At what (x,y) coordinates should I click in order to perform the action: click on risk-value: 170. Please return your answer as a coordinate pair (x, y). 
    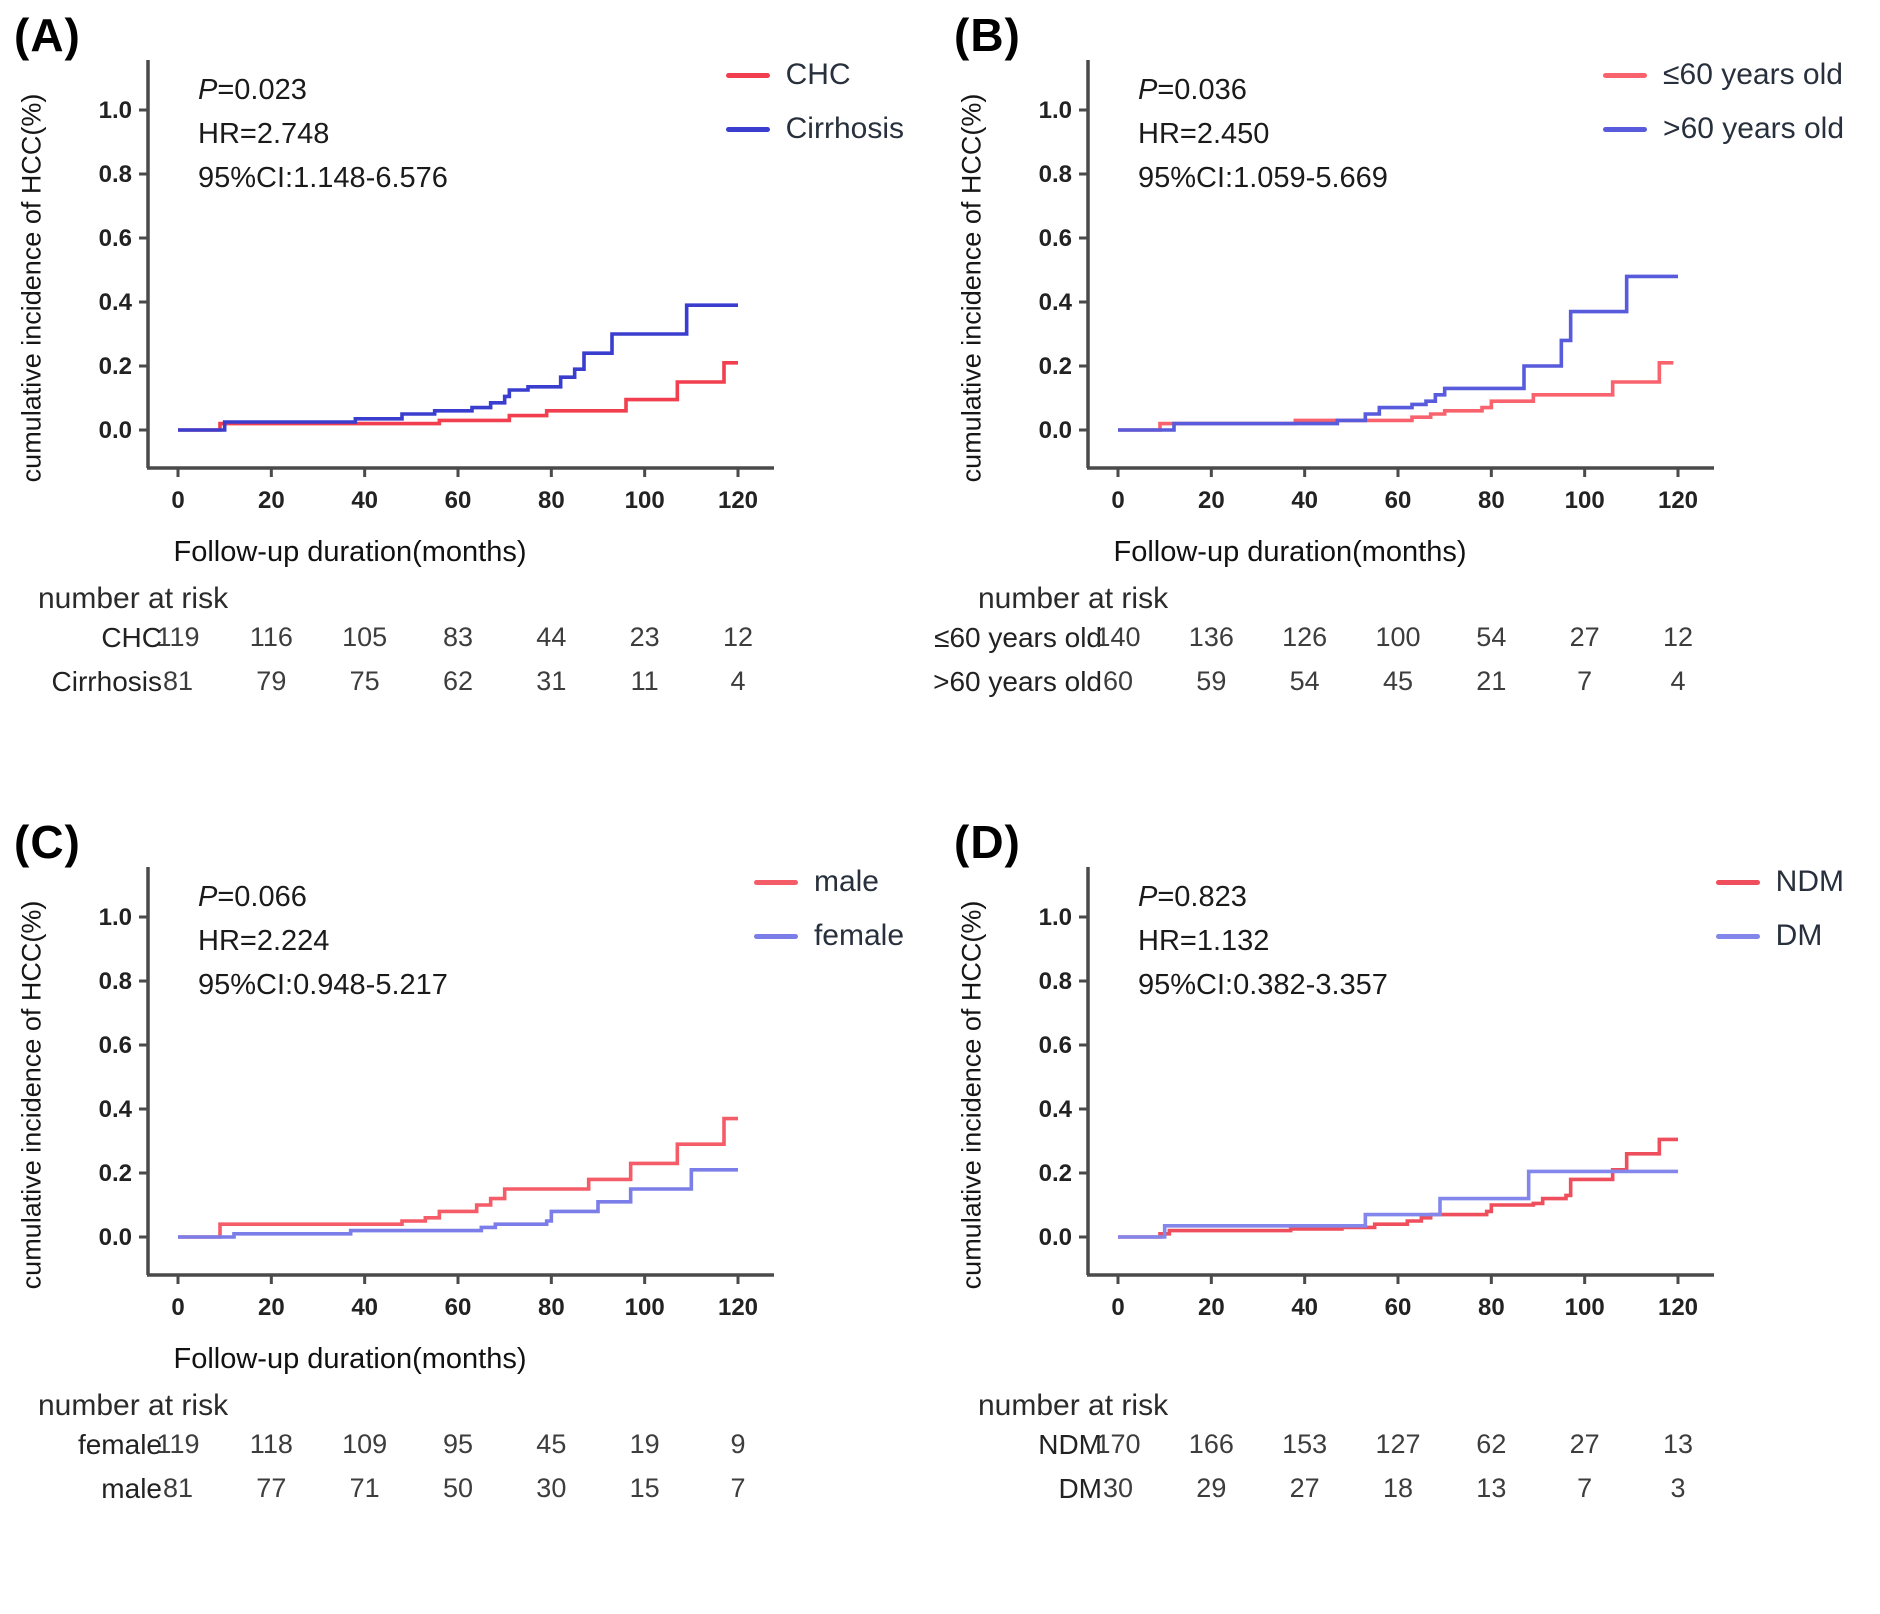
    Looking at the image, I should click on (1118, 1444).